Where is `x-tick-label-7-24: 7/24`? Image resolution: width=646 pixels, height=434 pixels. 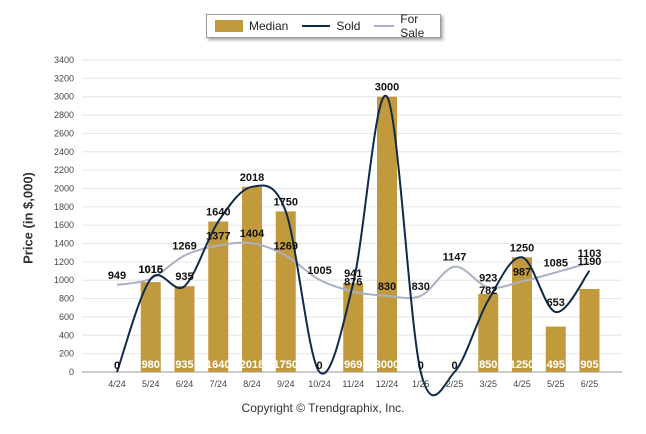
x-tick-label-7-24: 7/24 is located at coordinates (218, 384).